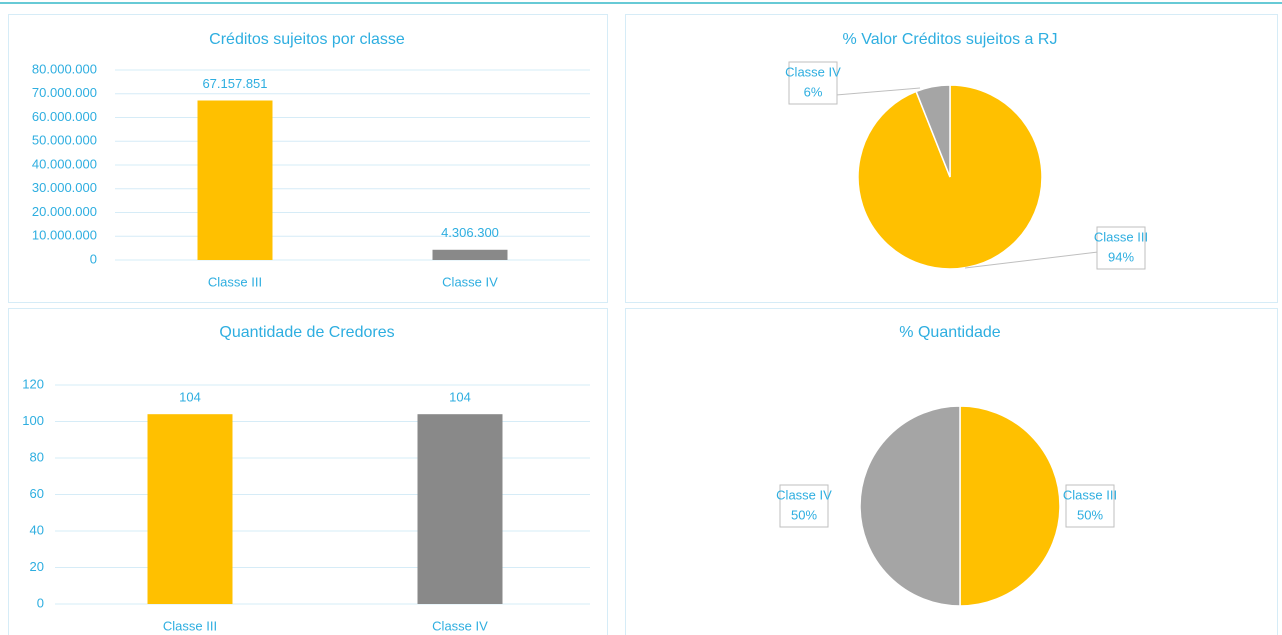 This screenshot has height=635, width=1282. Describe the element at coordinates (64, 140) in the screenshot. I see `y-tick-label: 50.000.000` at that location.